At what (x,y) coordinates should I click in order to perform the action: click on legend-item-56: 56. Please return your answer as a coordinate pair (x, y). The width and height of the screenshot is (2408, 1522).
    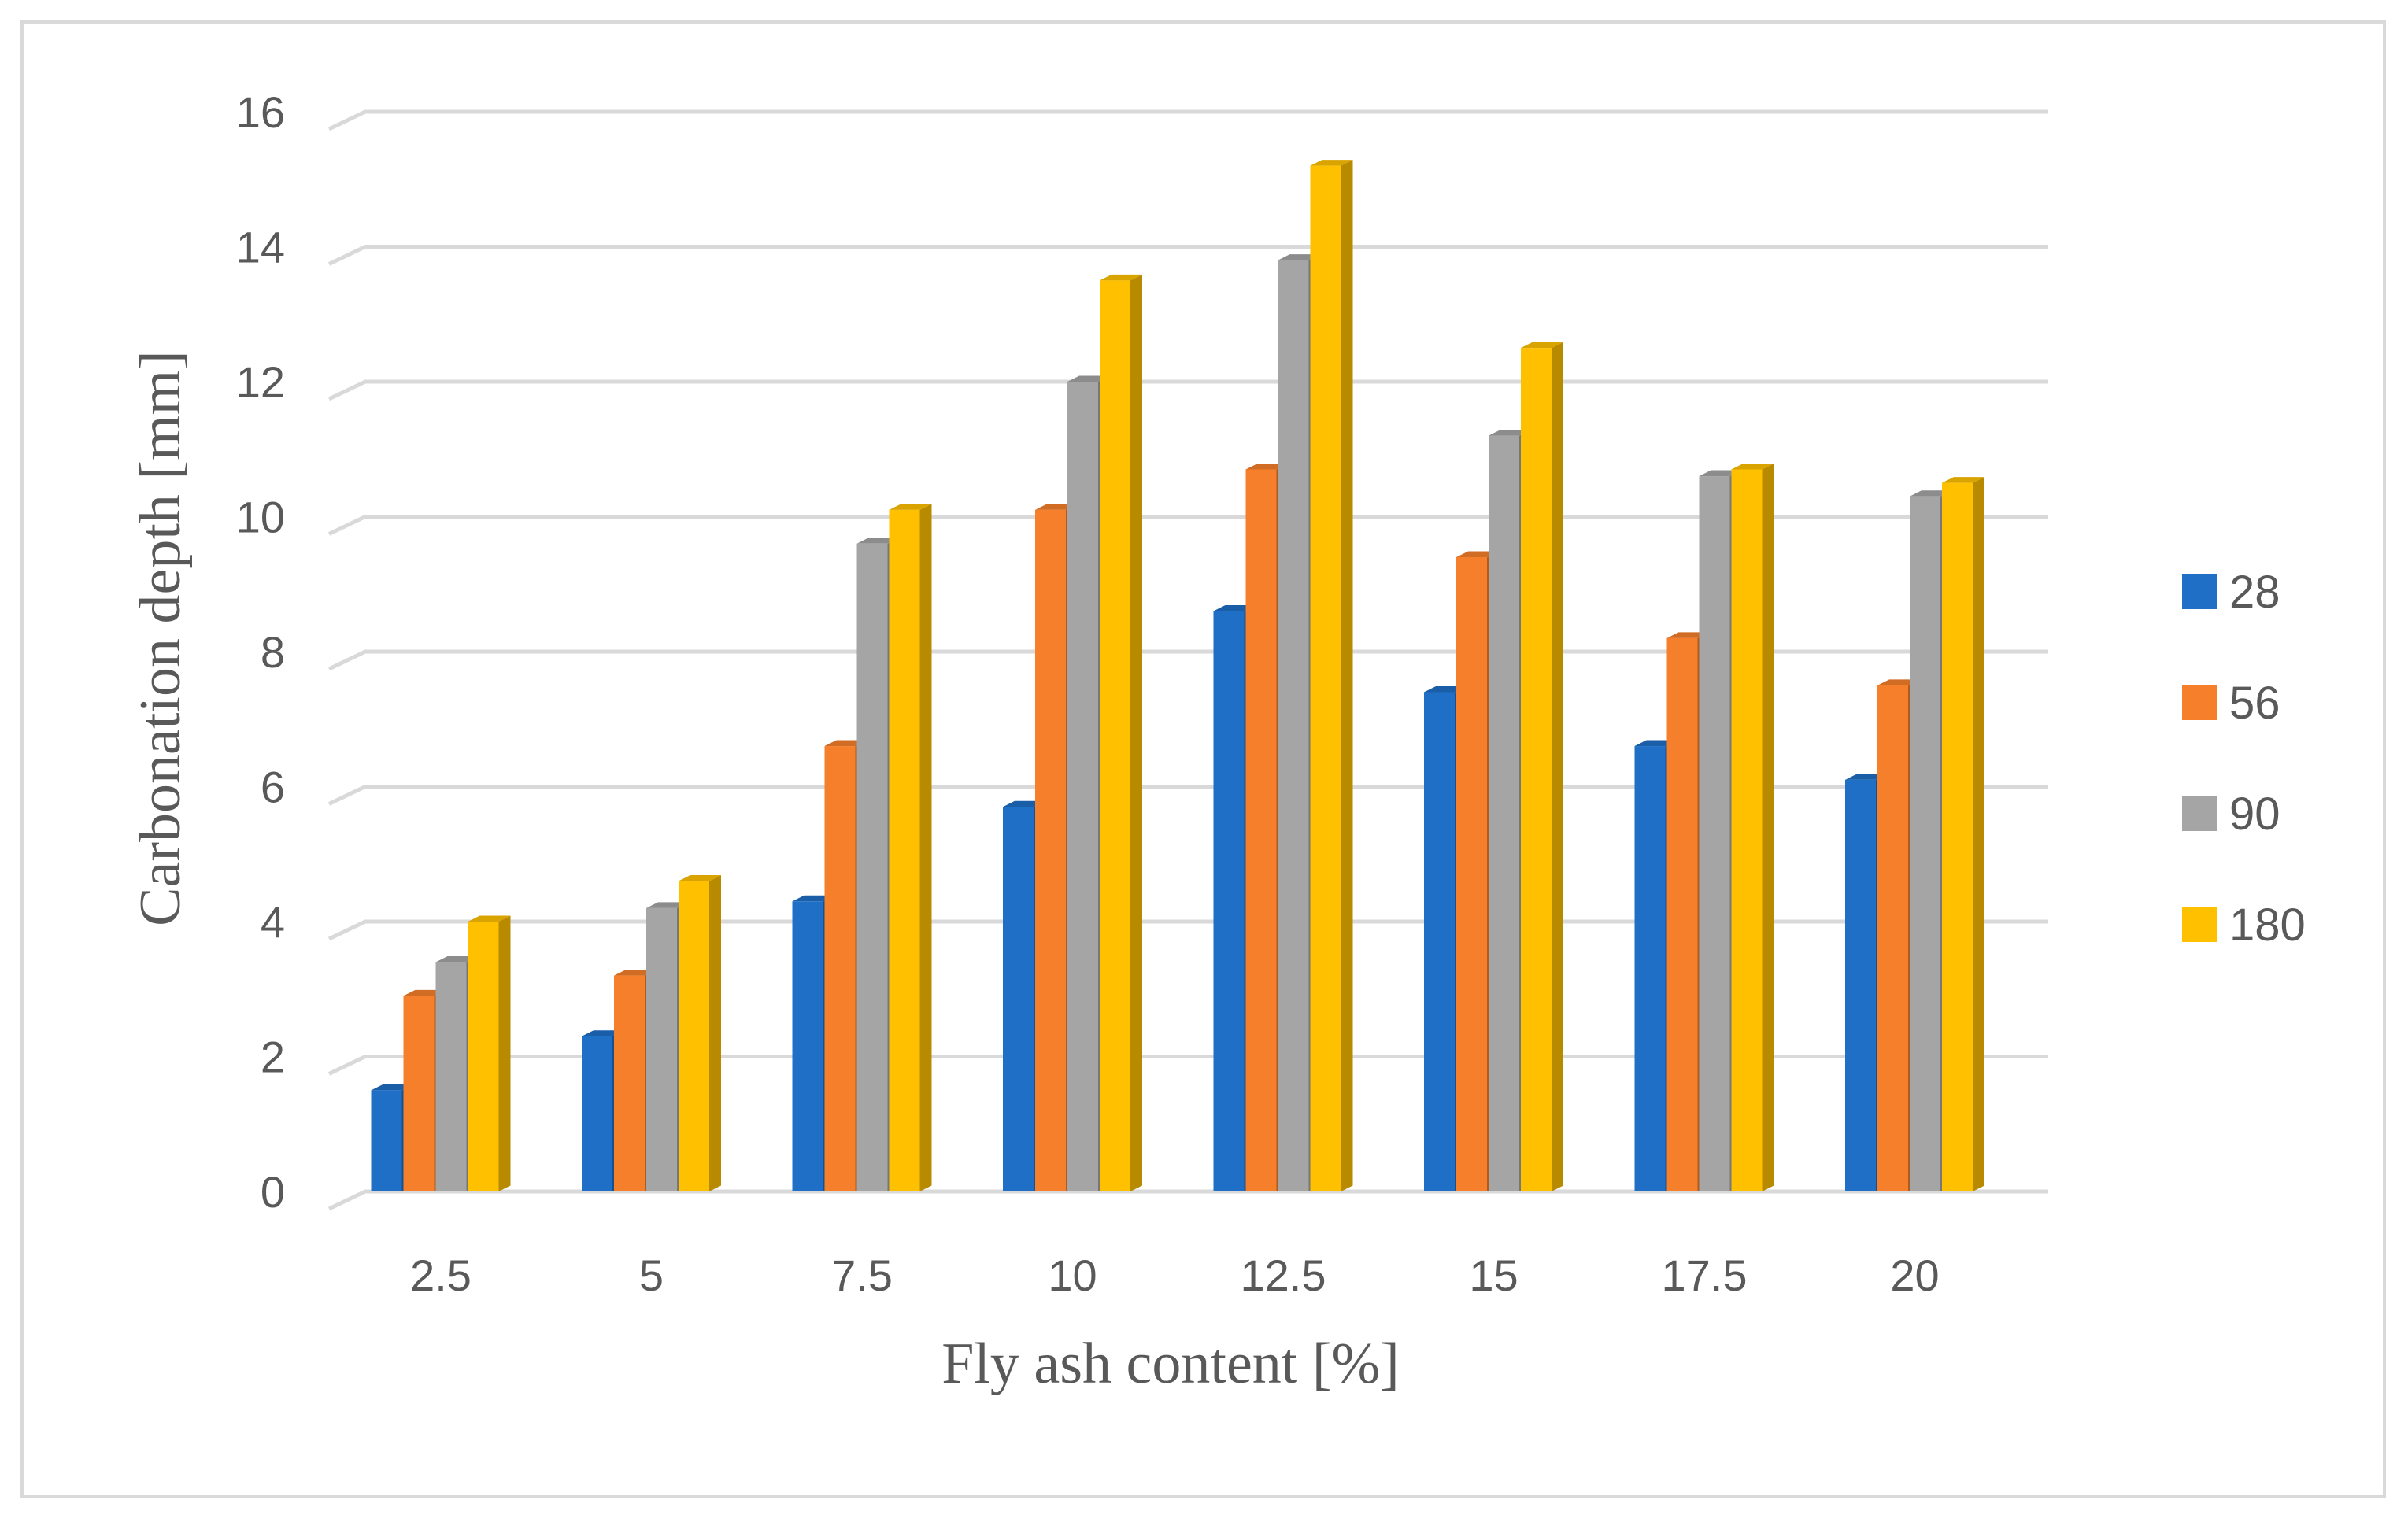
    Looking at the image, I should click on (2231, 703).